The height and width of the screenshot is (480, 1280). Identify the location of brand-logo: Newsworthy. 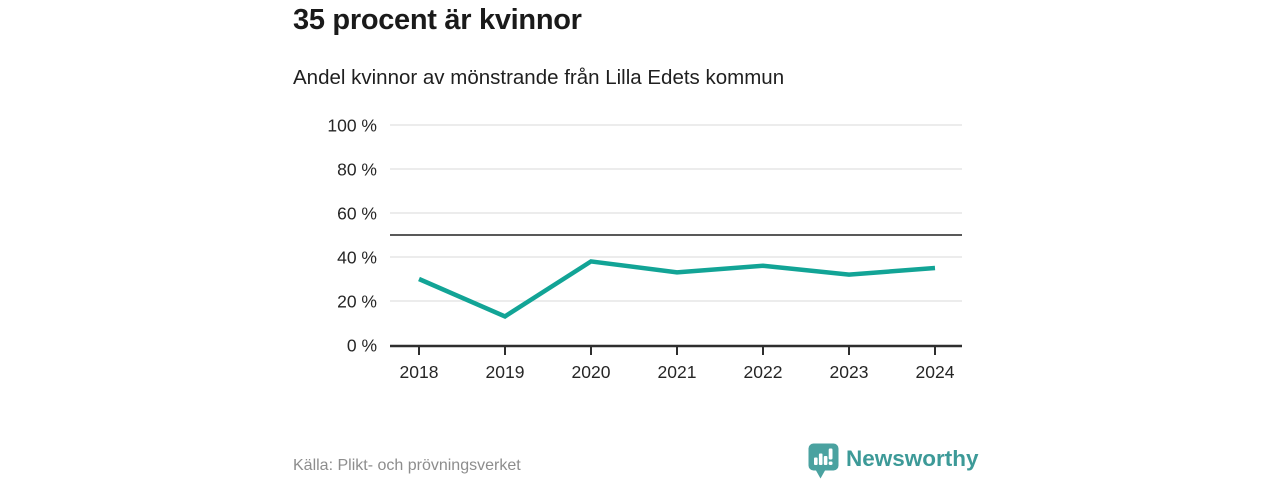
(893, 461).